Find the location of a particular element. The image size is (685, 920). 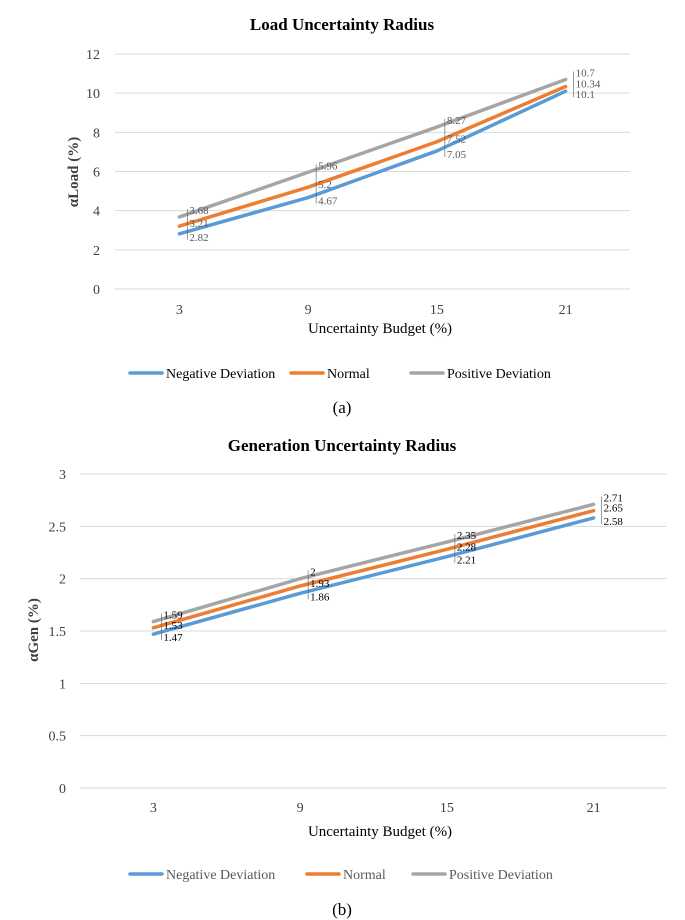

data-label-positive: 5.96 is located at coordinates (328, 166).